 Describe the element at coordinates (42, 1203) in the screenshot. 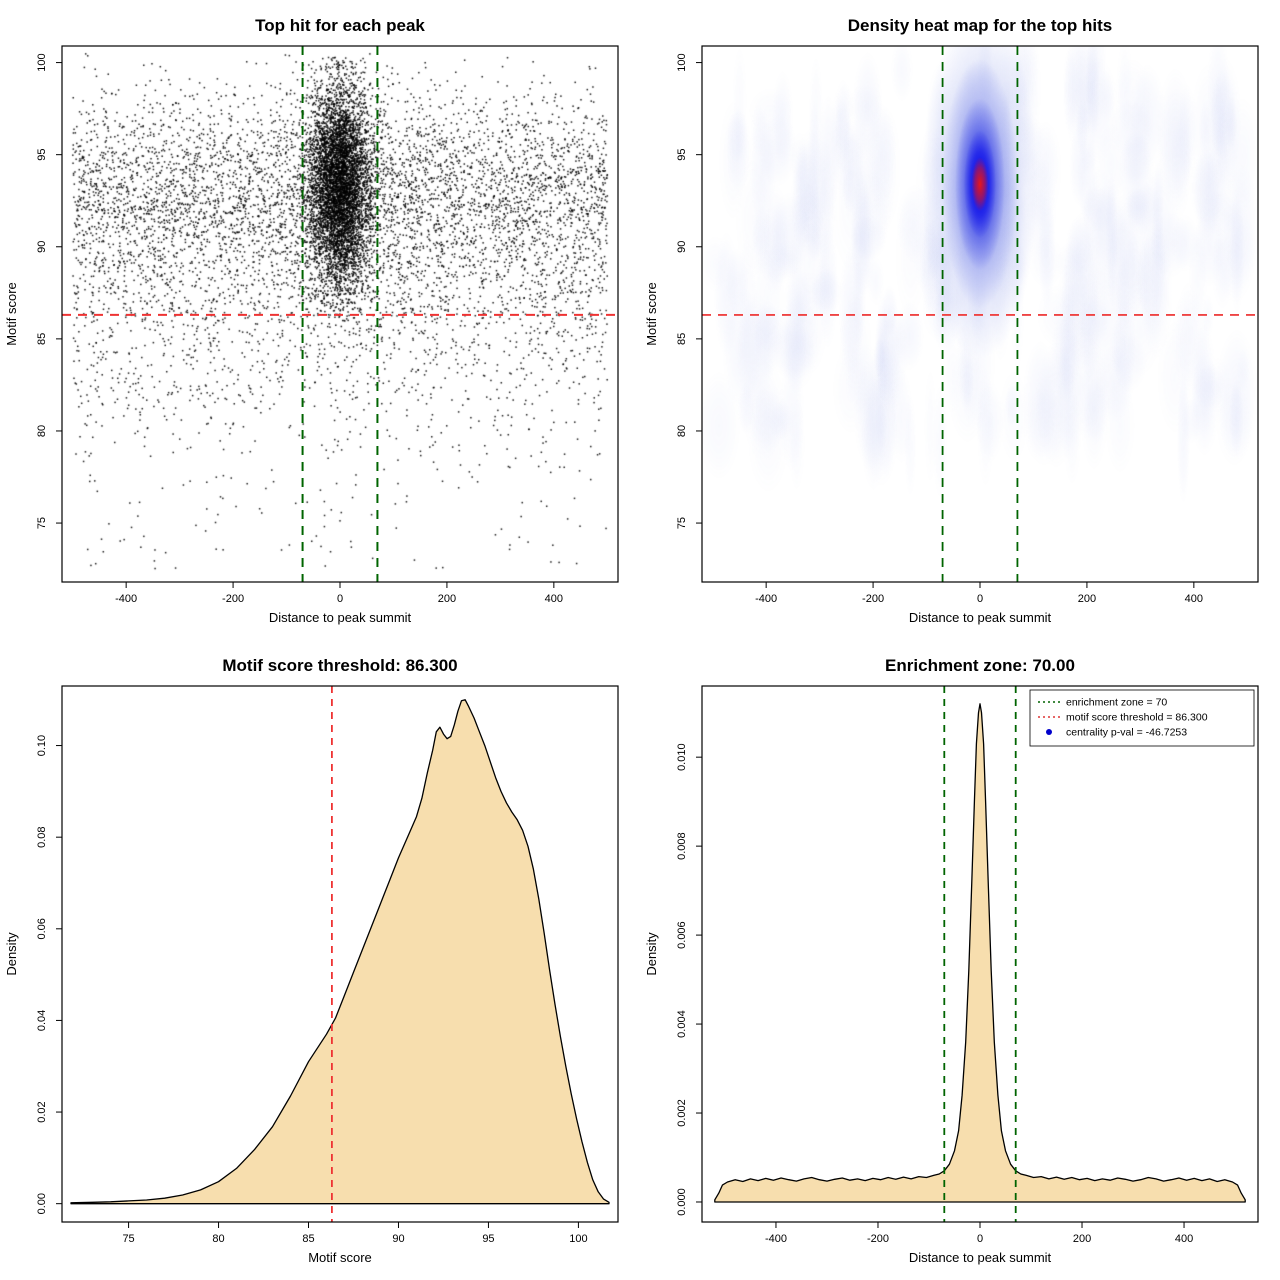

I see `svg-text: 0.00` at that location.